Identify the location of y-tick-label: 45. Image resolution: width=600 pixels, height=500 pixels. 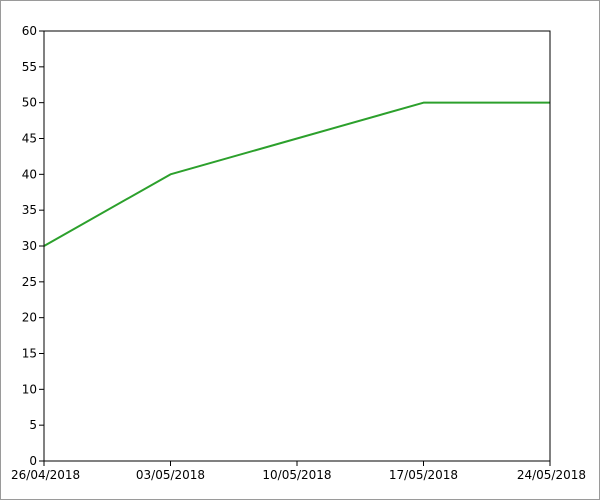
(29, 139).